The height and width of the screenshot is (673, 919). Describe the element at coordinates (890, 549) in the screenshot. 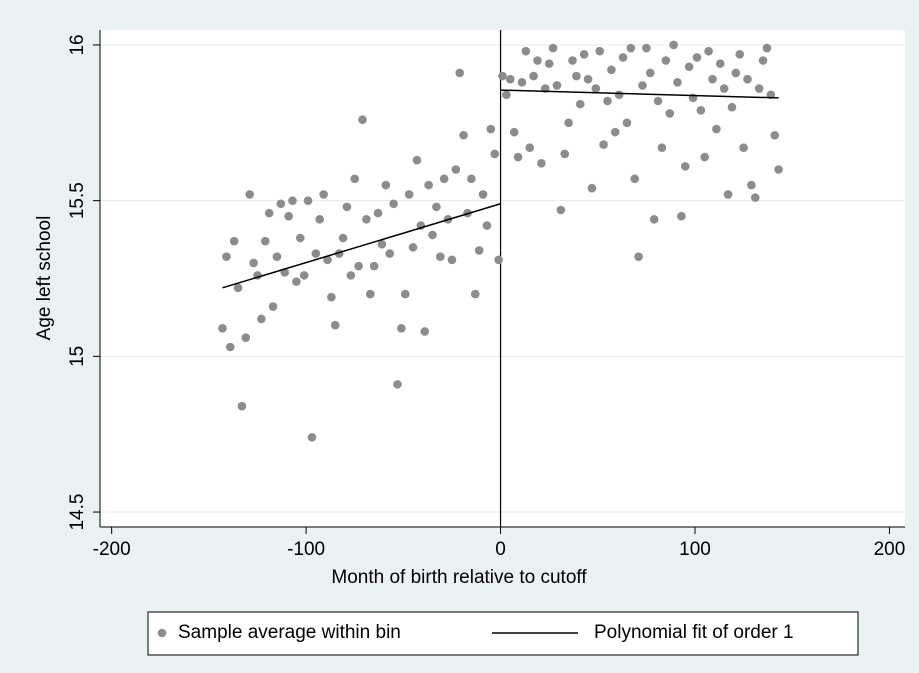

I see `x-tick-label: 200` at that location.